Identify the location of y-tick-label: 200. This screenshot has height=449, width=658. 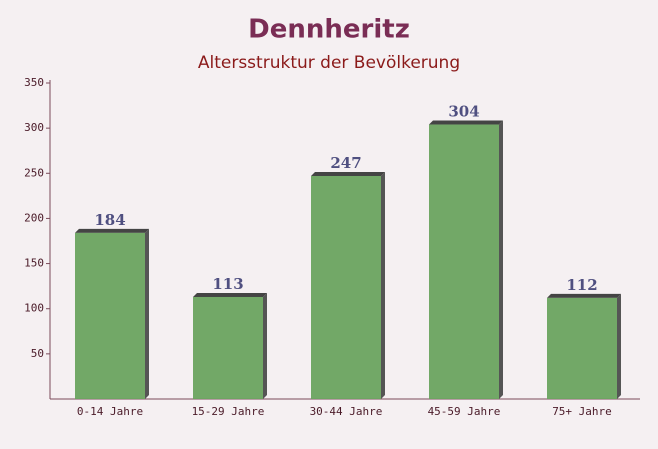
(34, 217).